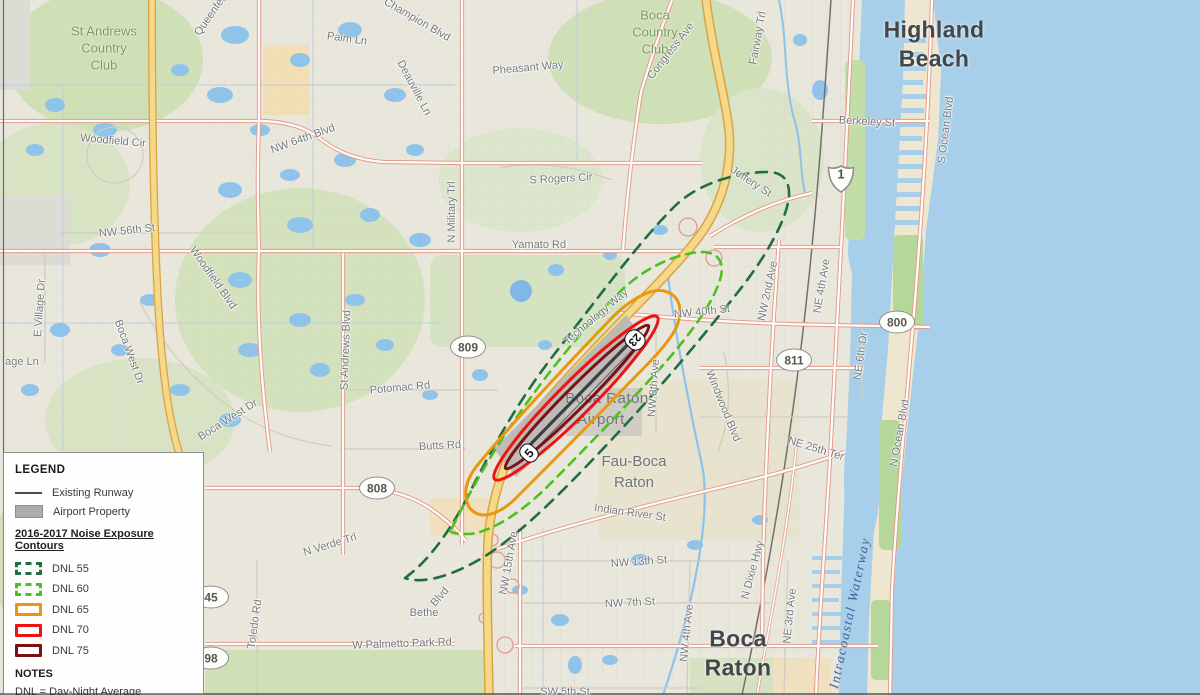 Image resolution: width=1200 pixels, height=695 pixels. Describe the element at coordinates (105, 609) in the screenshot. I see `legend-row-dnl65: DNL 65` at that location.